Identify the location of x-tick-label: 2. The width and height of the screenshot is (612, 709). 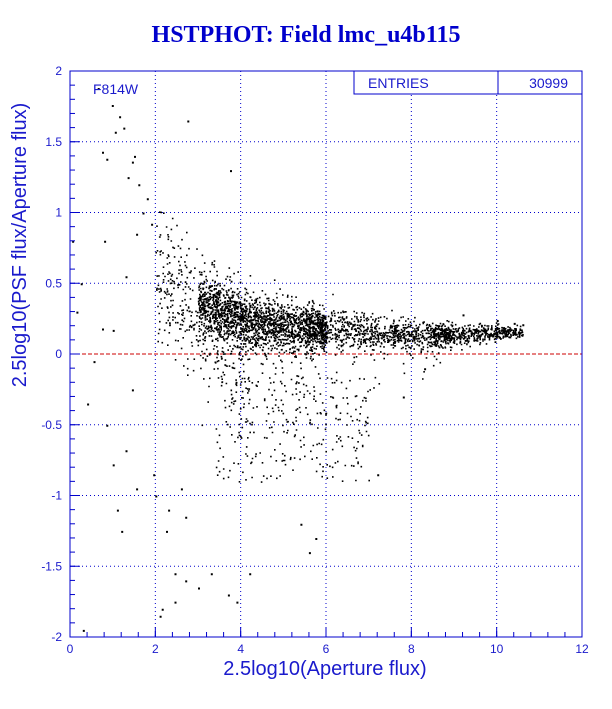
(155, 649).